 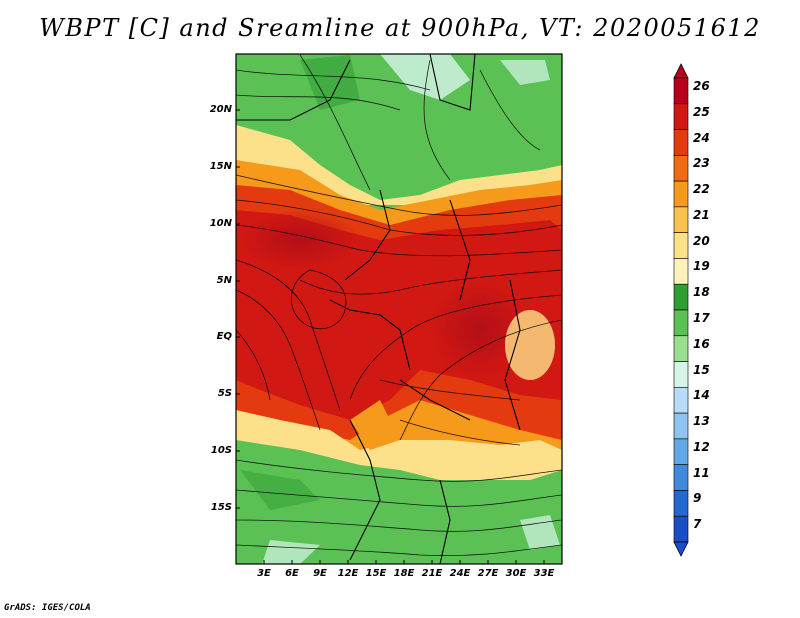 I want to click on lon-label: 30E, so click(x=516, y=573).